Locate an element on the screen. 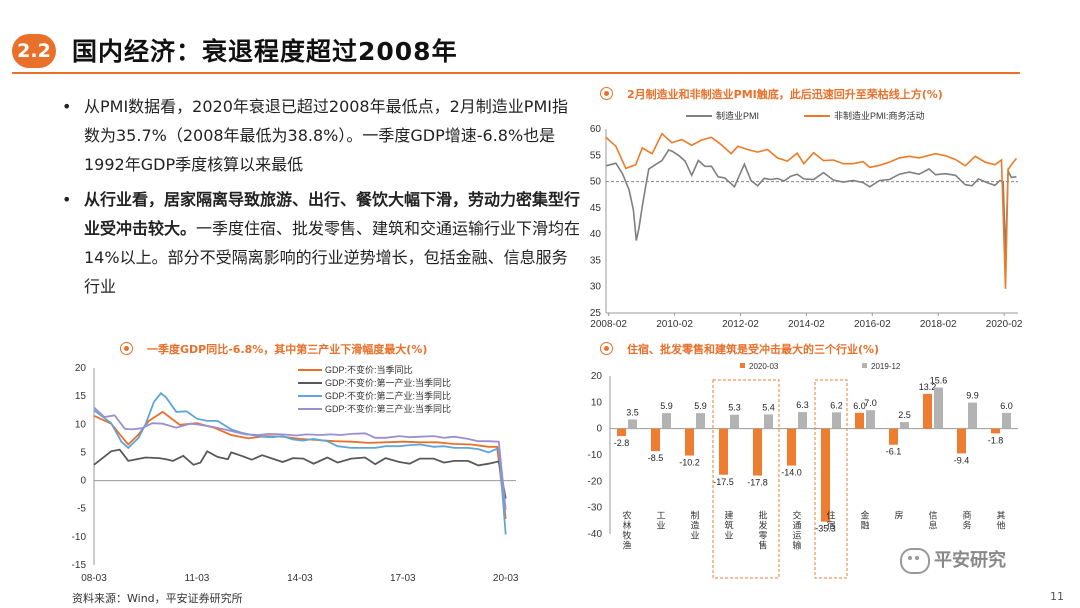 This screenshot has width=1080, height=608. y-tick-label: 30 is located at coordinates (596, 287).